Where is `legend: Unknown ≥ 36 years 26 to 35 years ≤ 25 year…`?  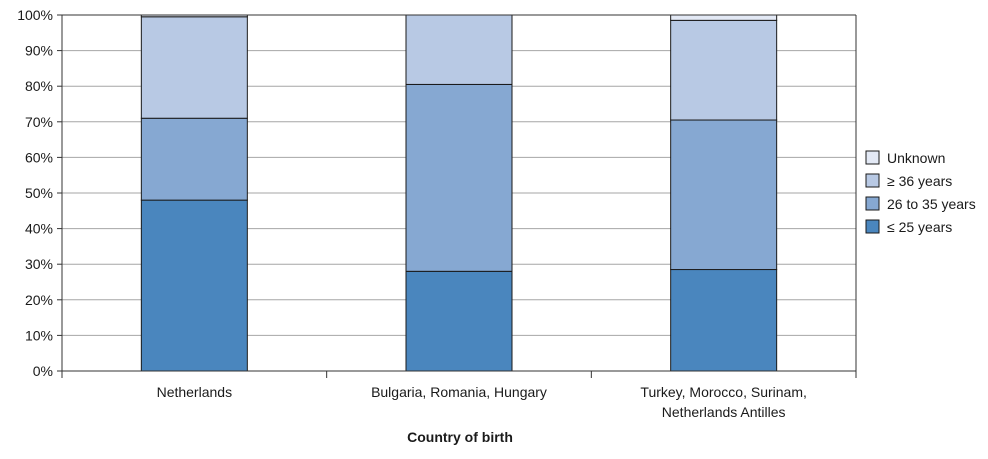
legend: Unknown ≥ 36 years 26 to 35 years ≤ 25 year… is located at coordinates (920, 192).